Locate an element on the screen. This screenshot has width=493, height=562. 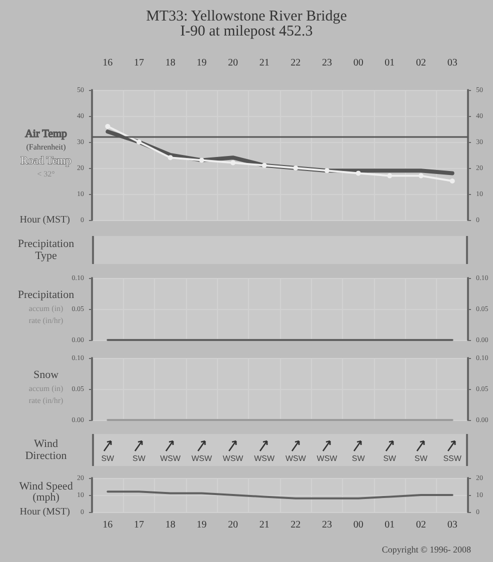
text: Wind Direction is located at coordinates (46, 450).